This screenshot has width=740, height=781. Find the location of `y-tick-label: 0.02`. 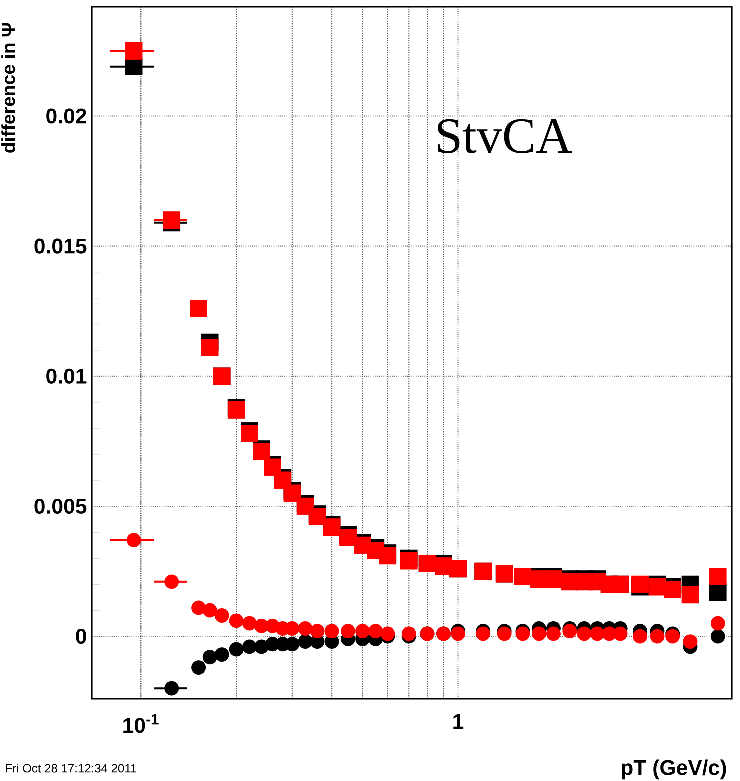

y-tick-label: 0.02 is located at coordinates (66, 116).